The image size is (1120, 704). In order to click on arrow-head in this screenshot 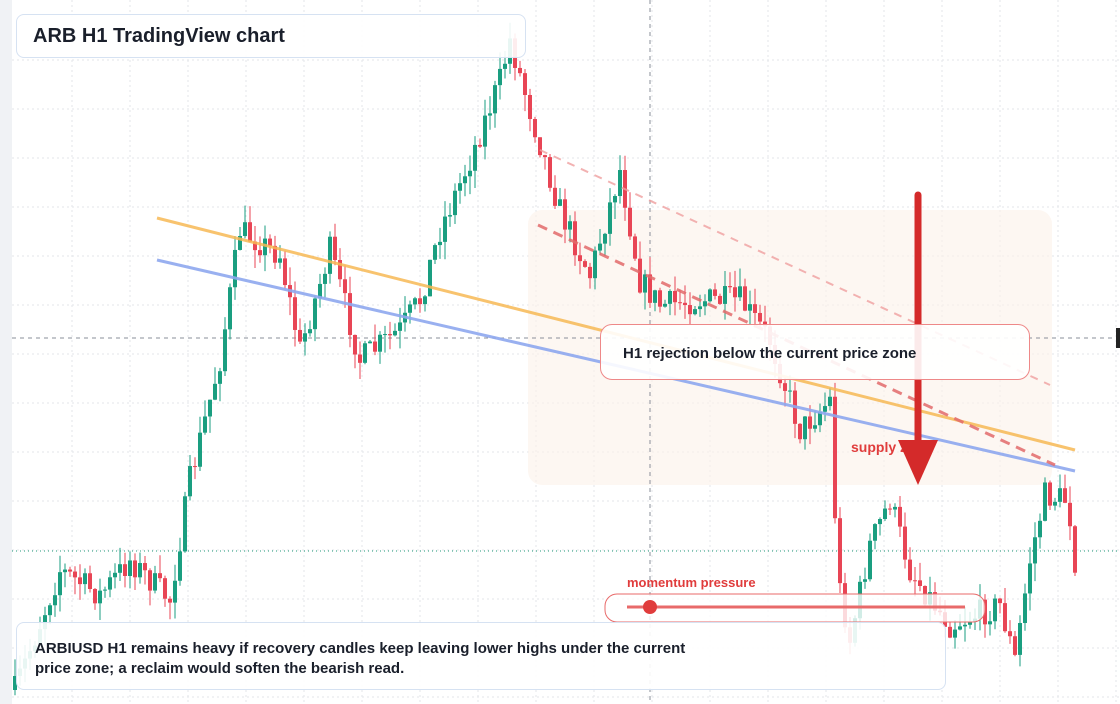, I will do `click(918, 462)`.